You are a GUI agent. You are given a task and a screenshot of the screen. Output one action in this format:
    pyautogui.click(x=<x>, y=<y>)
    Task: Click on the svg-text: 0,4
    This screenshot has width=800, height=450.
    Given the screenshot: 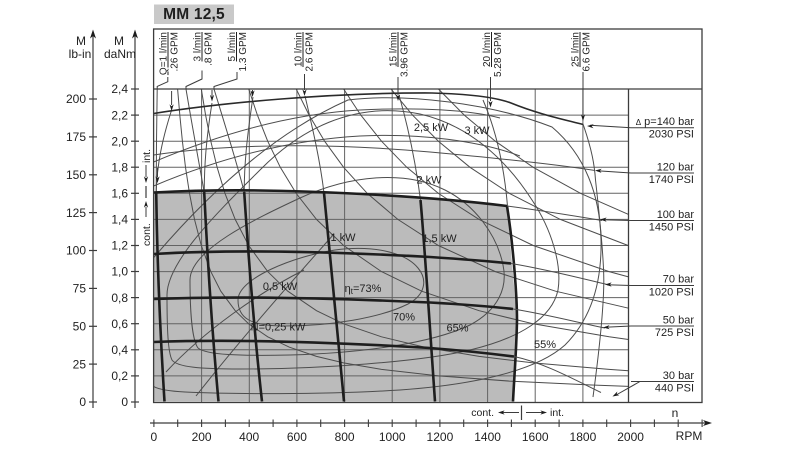 What is the action you would take?
    pyautogui.click(x=119, y=350)
    